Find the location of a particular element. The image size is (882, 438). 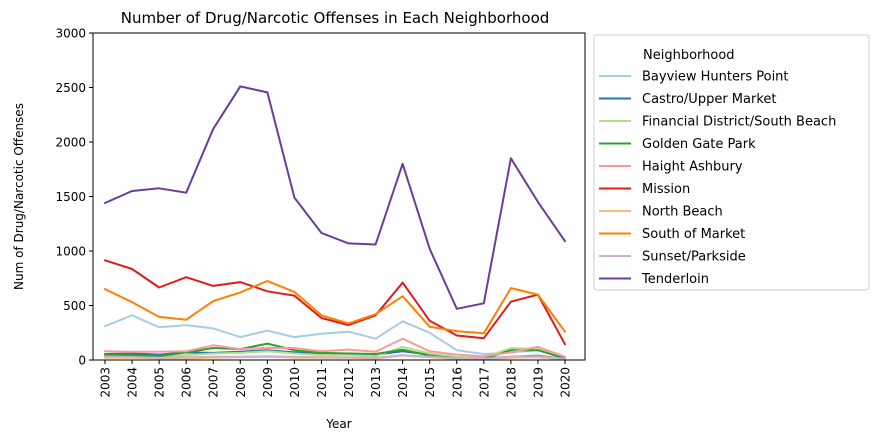

x-tick-label: 2012 is located at coordinates (349, 382).